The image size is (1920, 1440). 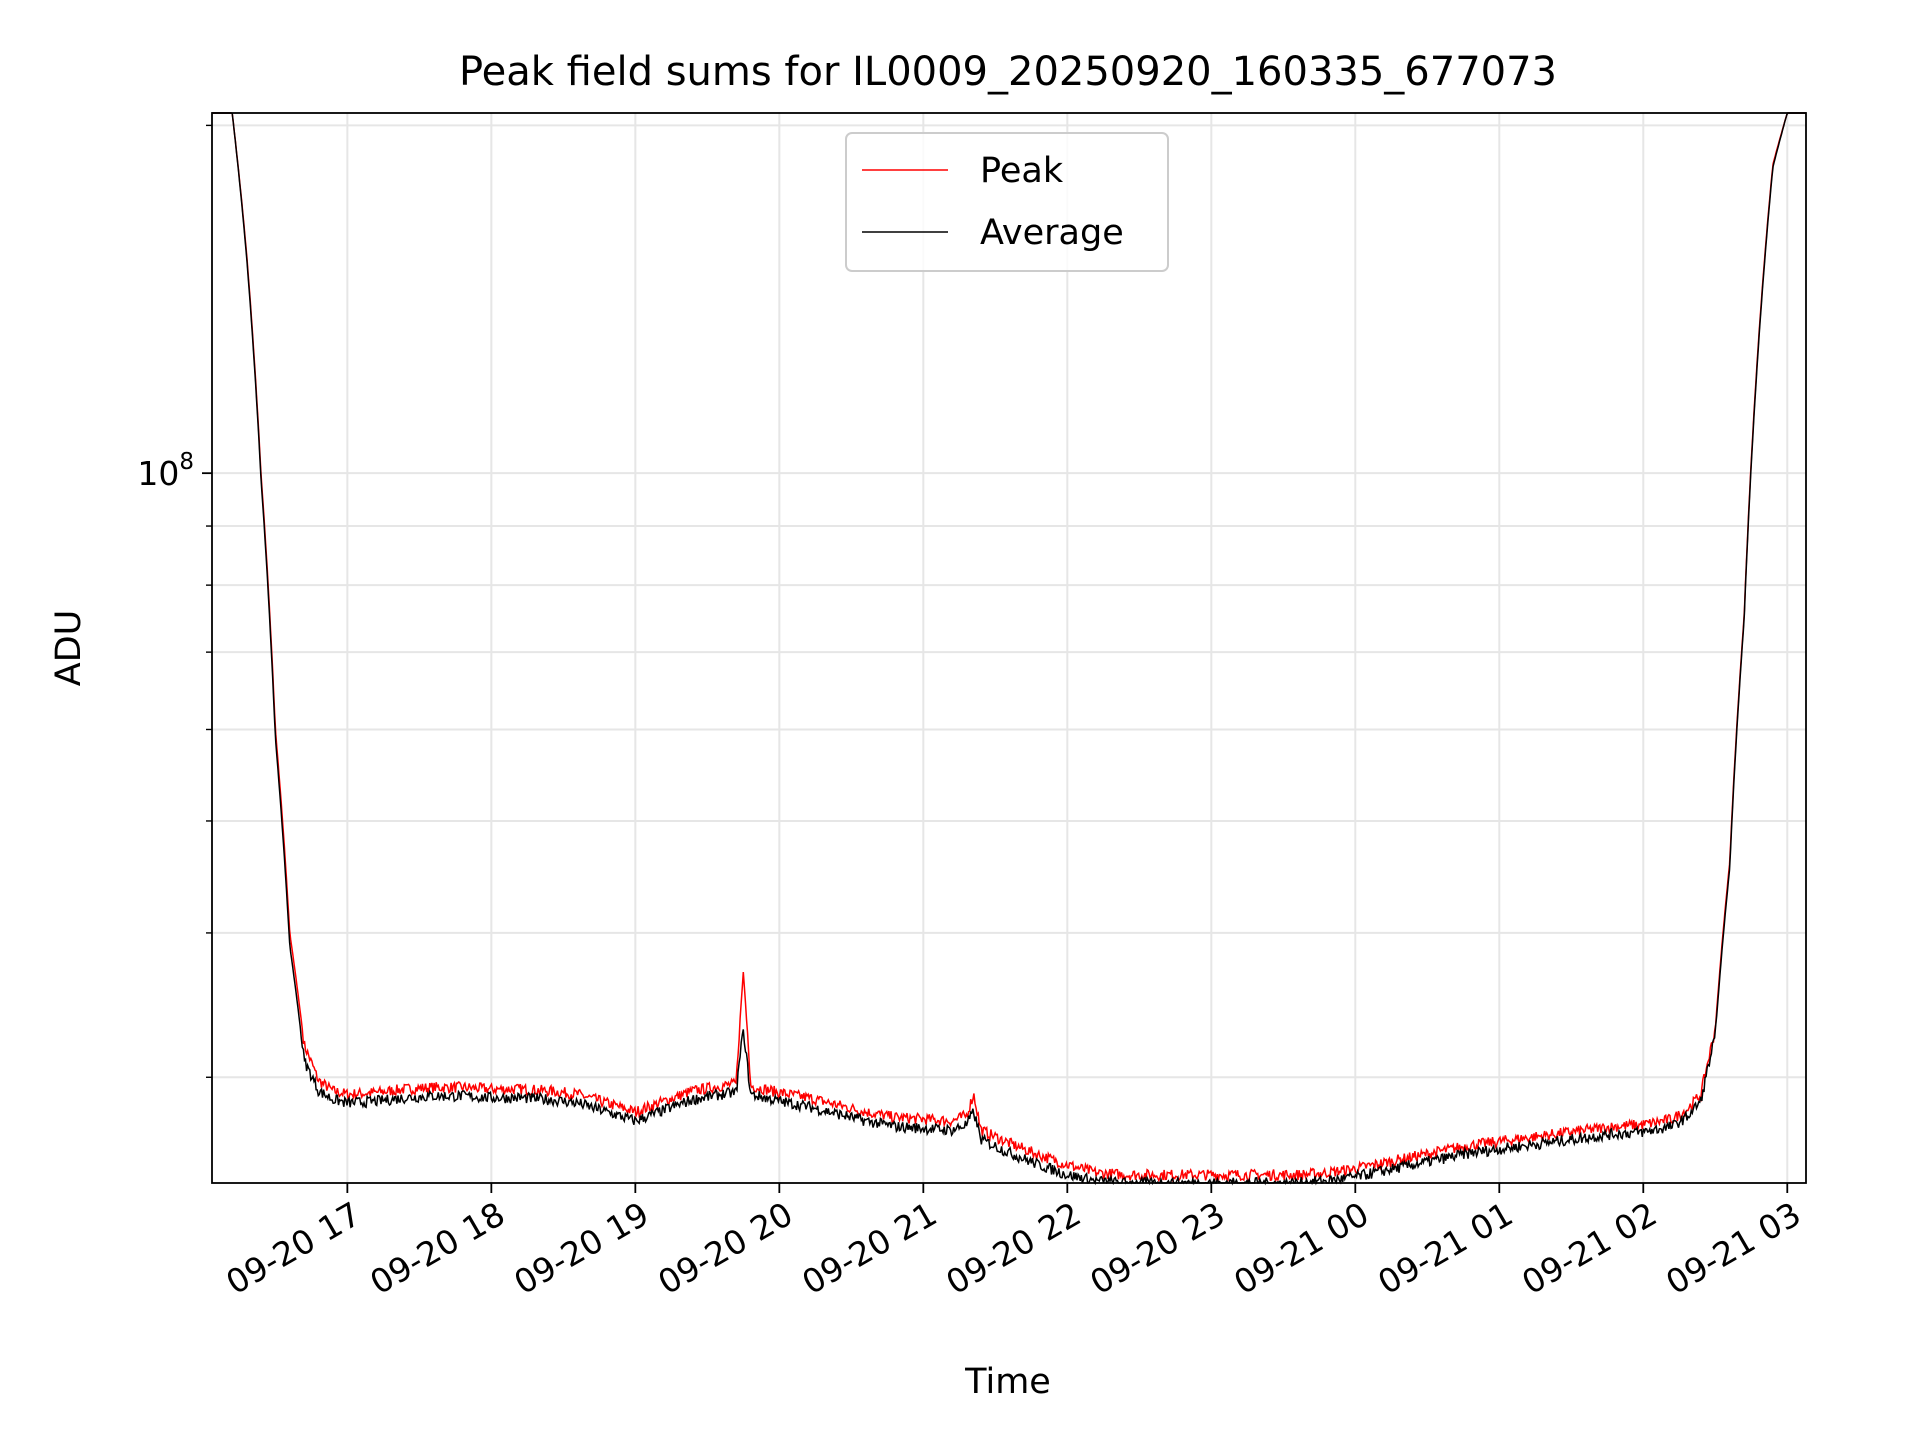 I want to click on legend-peak-label: Peak, so click(x=1022, y=171).